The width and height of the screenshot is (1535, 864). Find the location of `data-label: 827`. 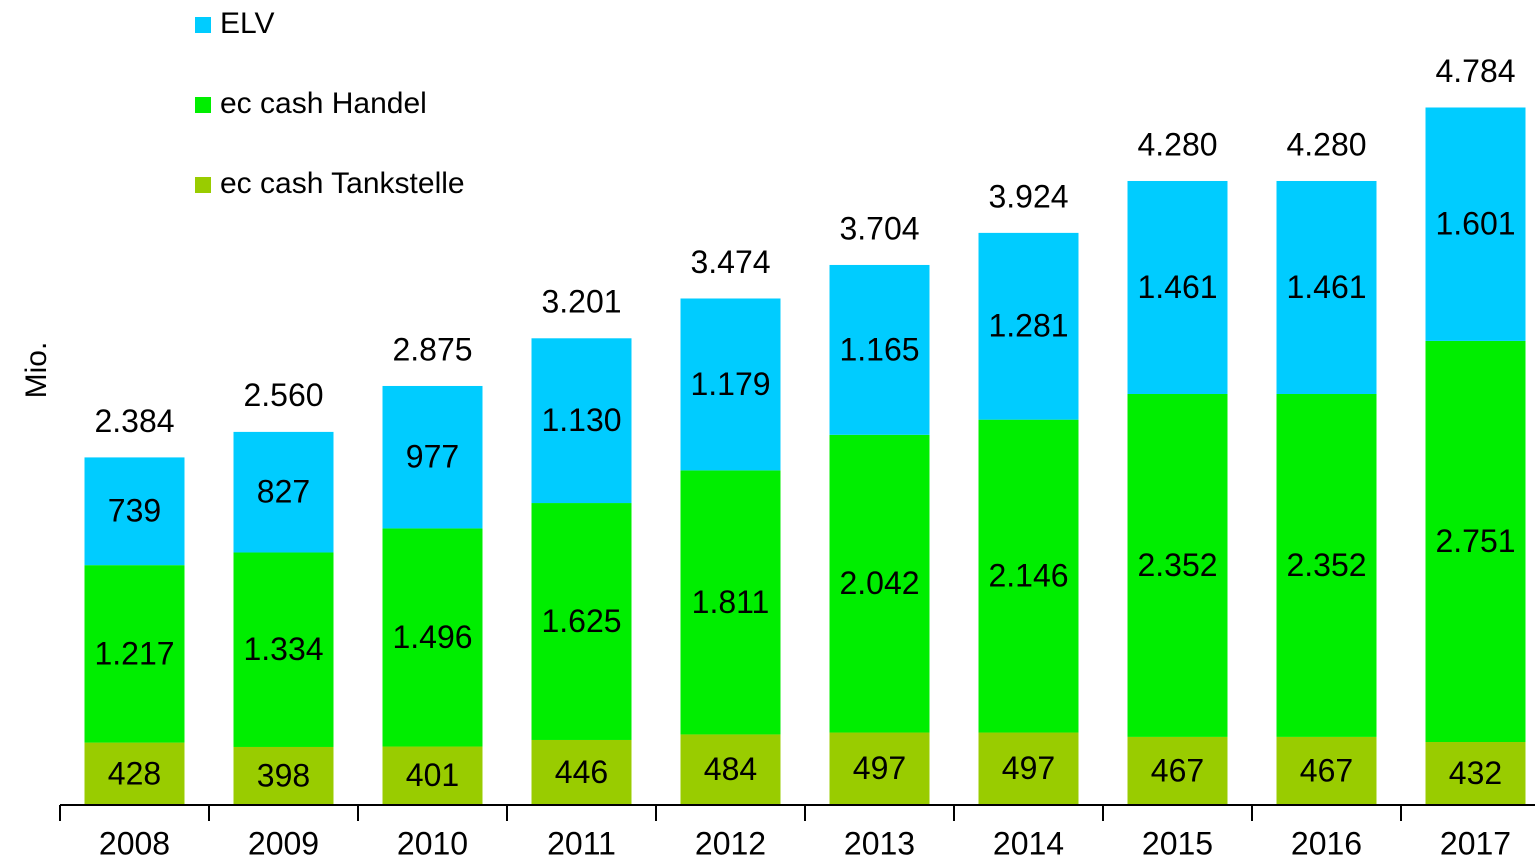

data-label: 827 is located at coordinates (283, 492).